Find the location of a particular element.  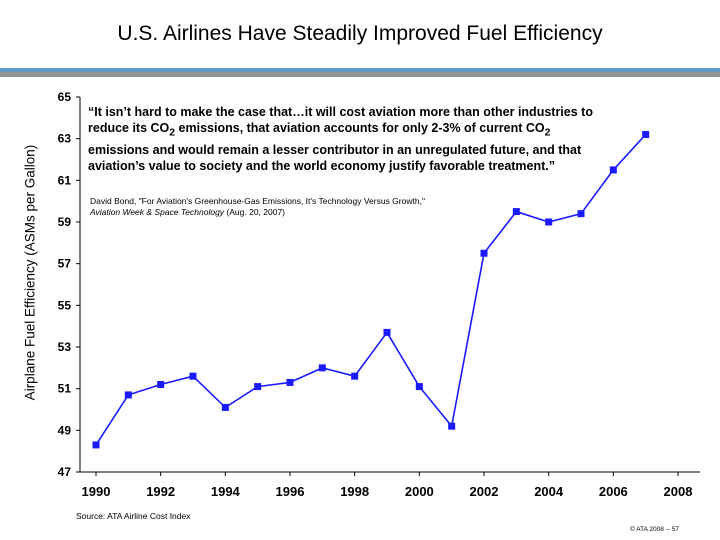

y-tick-label: 51 is located at coordinates (65, 389).